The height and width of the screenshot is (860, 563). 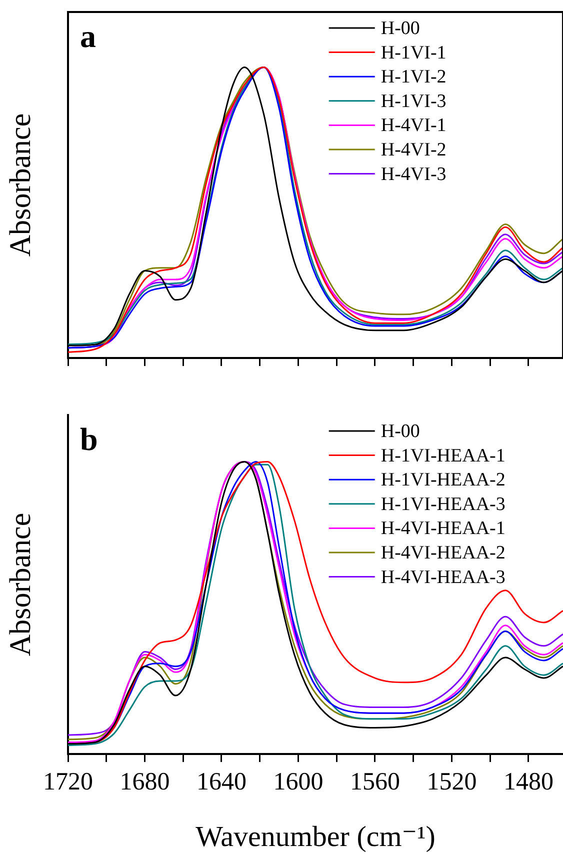 I want to click on legend-label: H-4VI-1, so click(x=413, y=125).